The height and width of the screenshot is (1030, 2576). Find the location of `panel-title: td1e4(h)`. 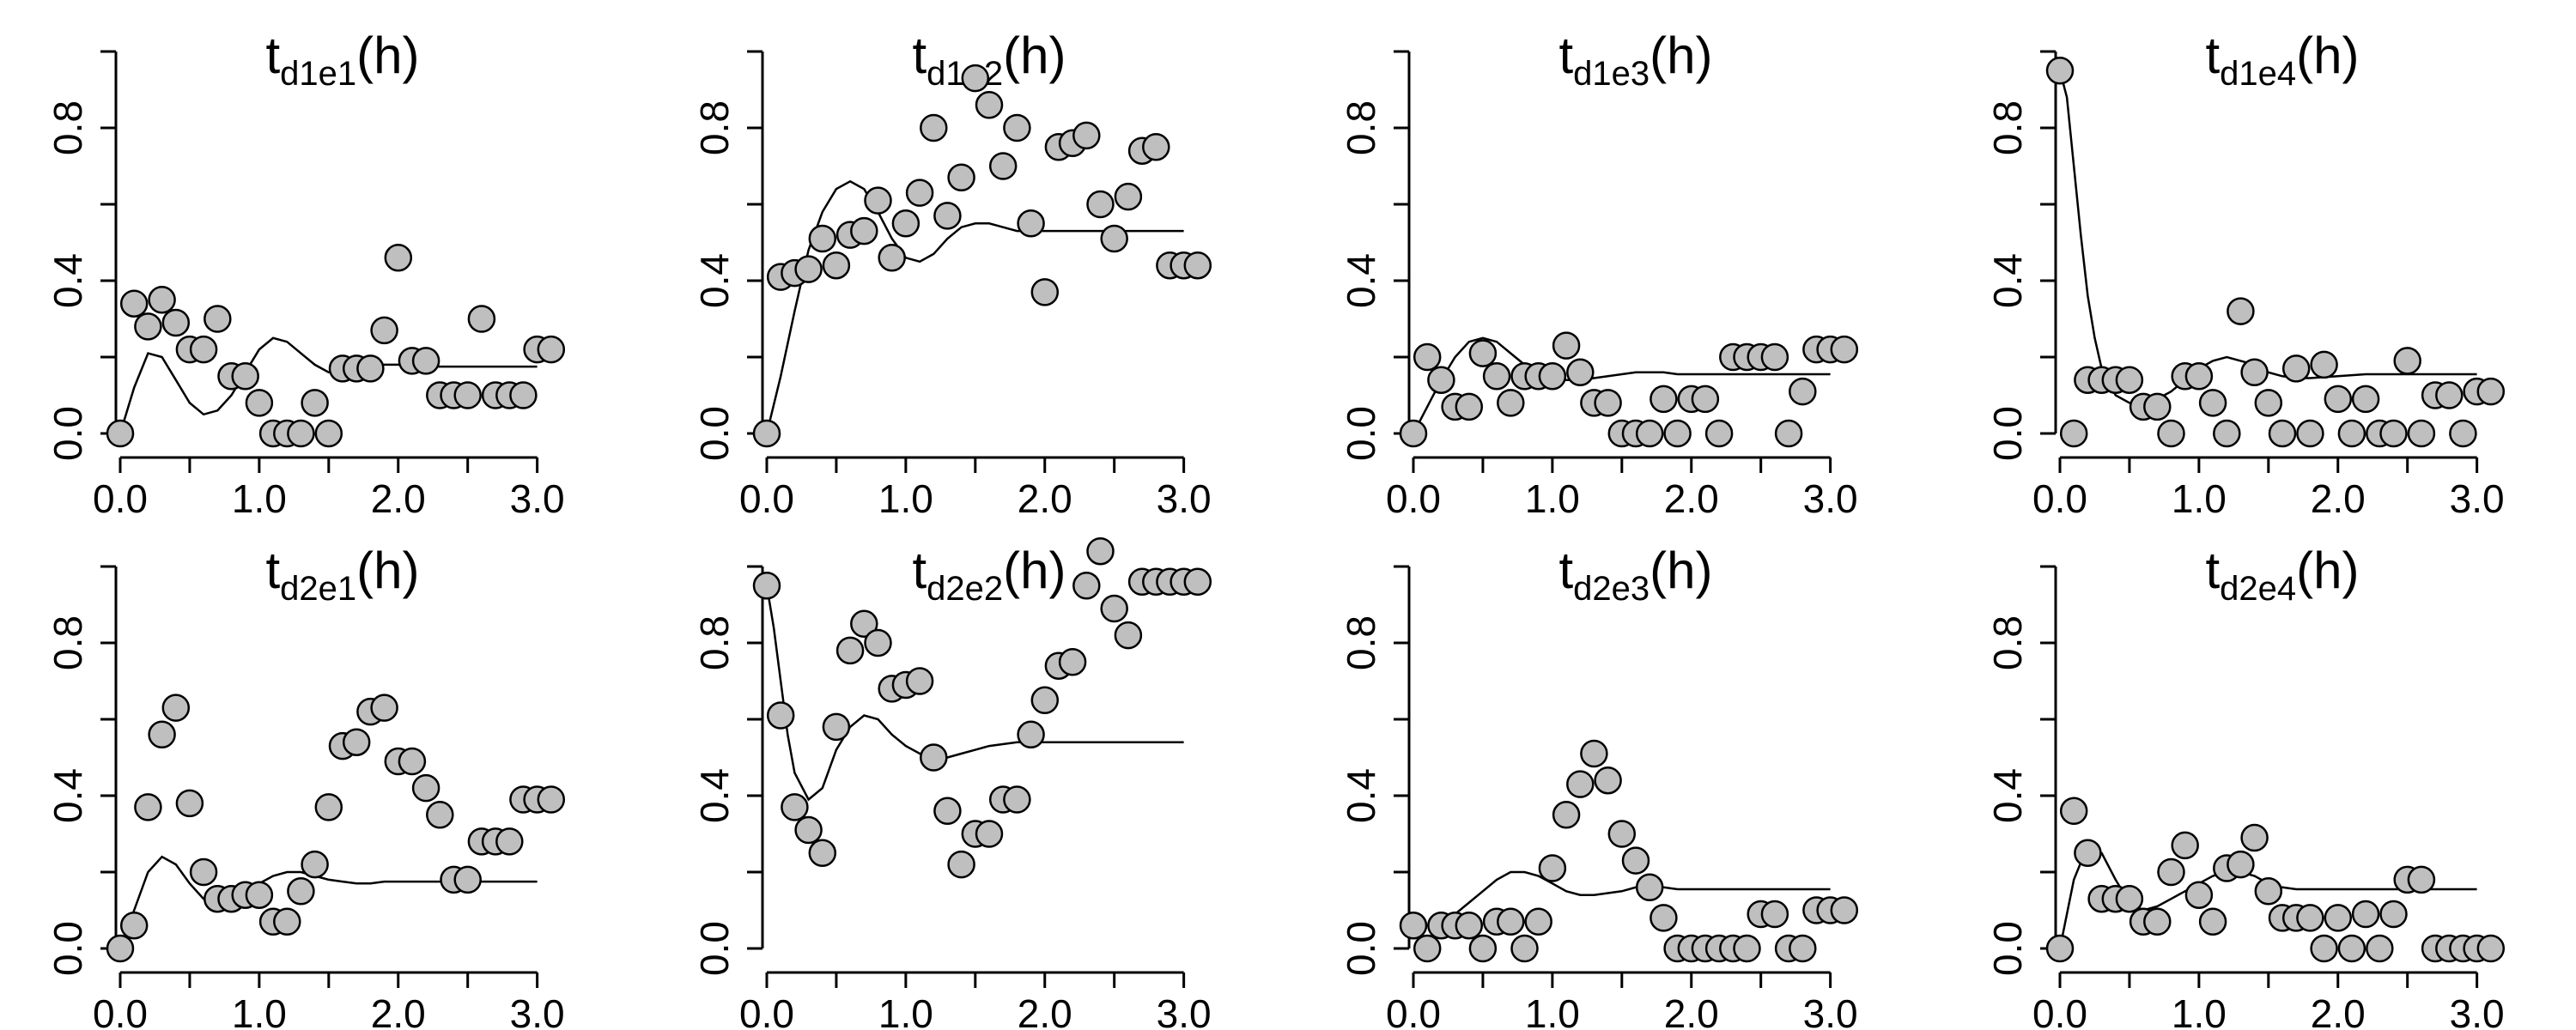

panel-title: td1e4(h) is located at coordinates (2283, 60).